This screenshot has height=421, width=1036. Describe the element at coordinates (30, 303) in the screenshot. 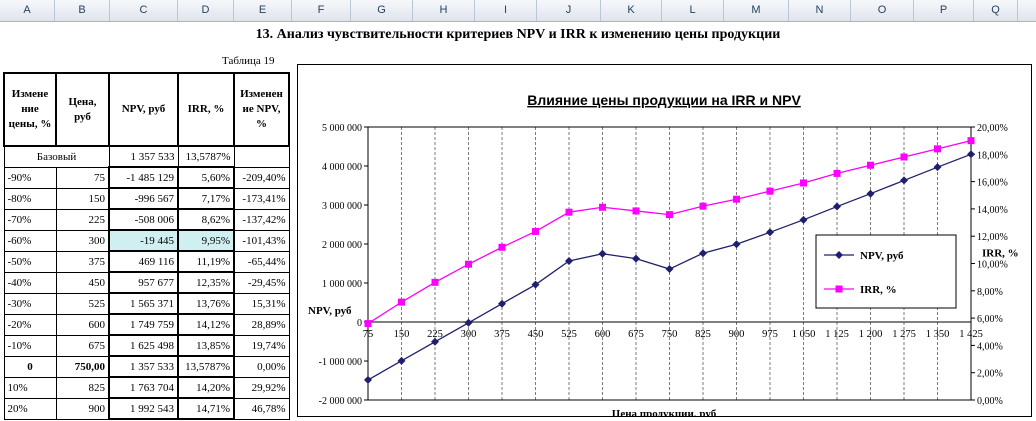

I see `table-cell: -30%` at that location.